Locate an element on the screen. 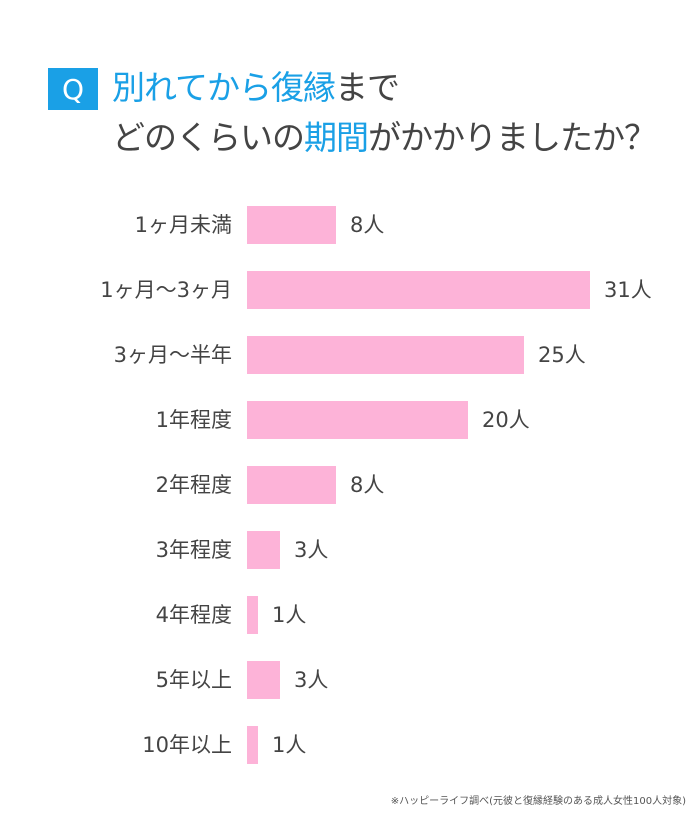 The height and width of the screenshot is (814, 700). title-line-2: どのくらいの期間がかかりましたか？ is located at coordinates (384, 138).